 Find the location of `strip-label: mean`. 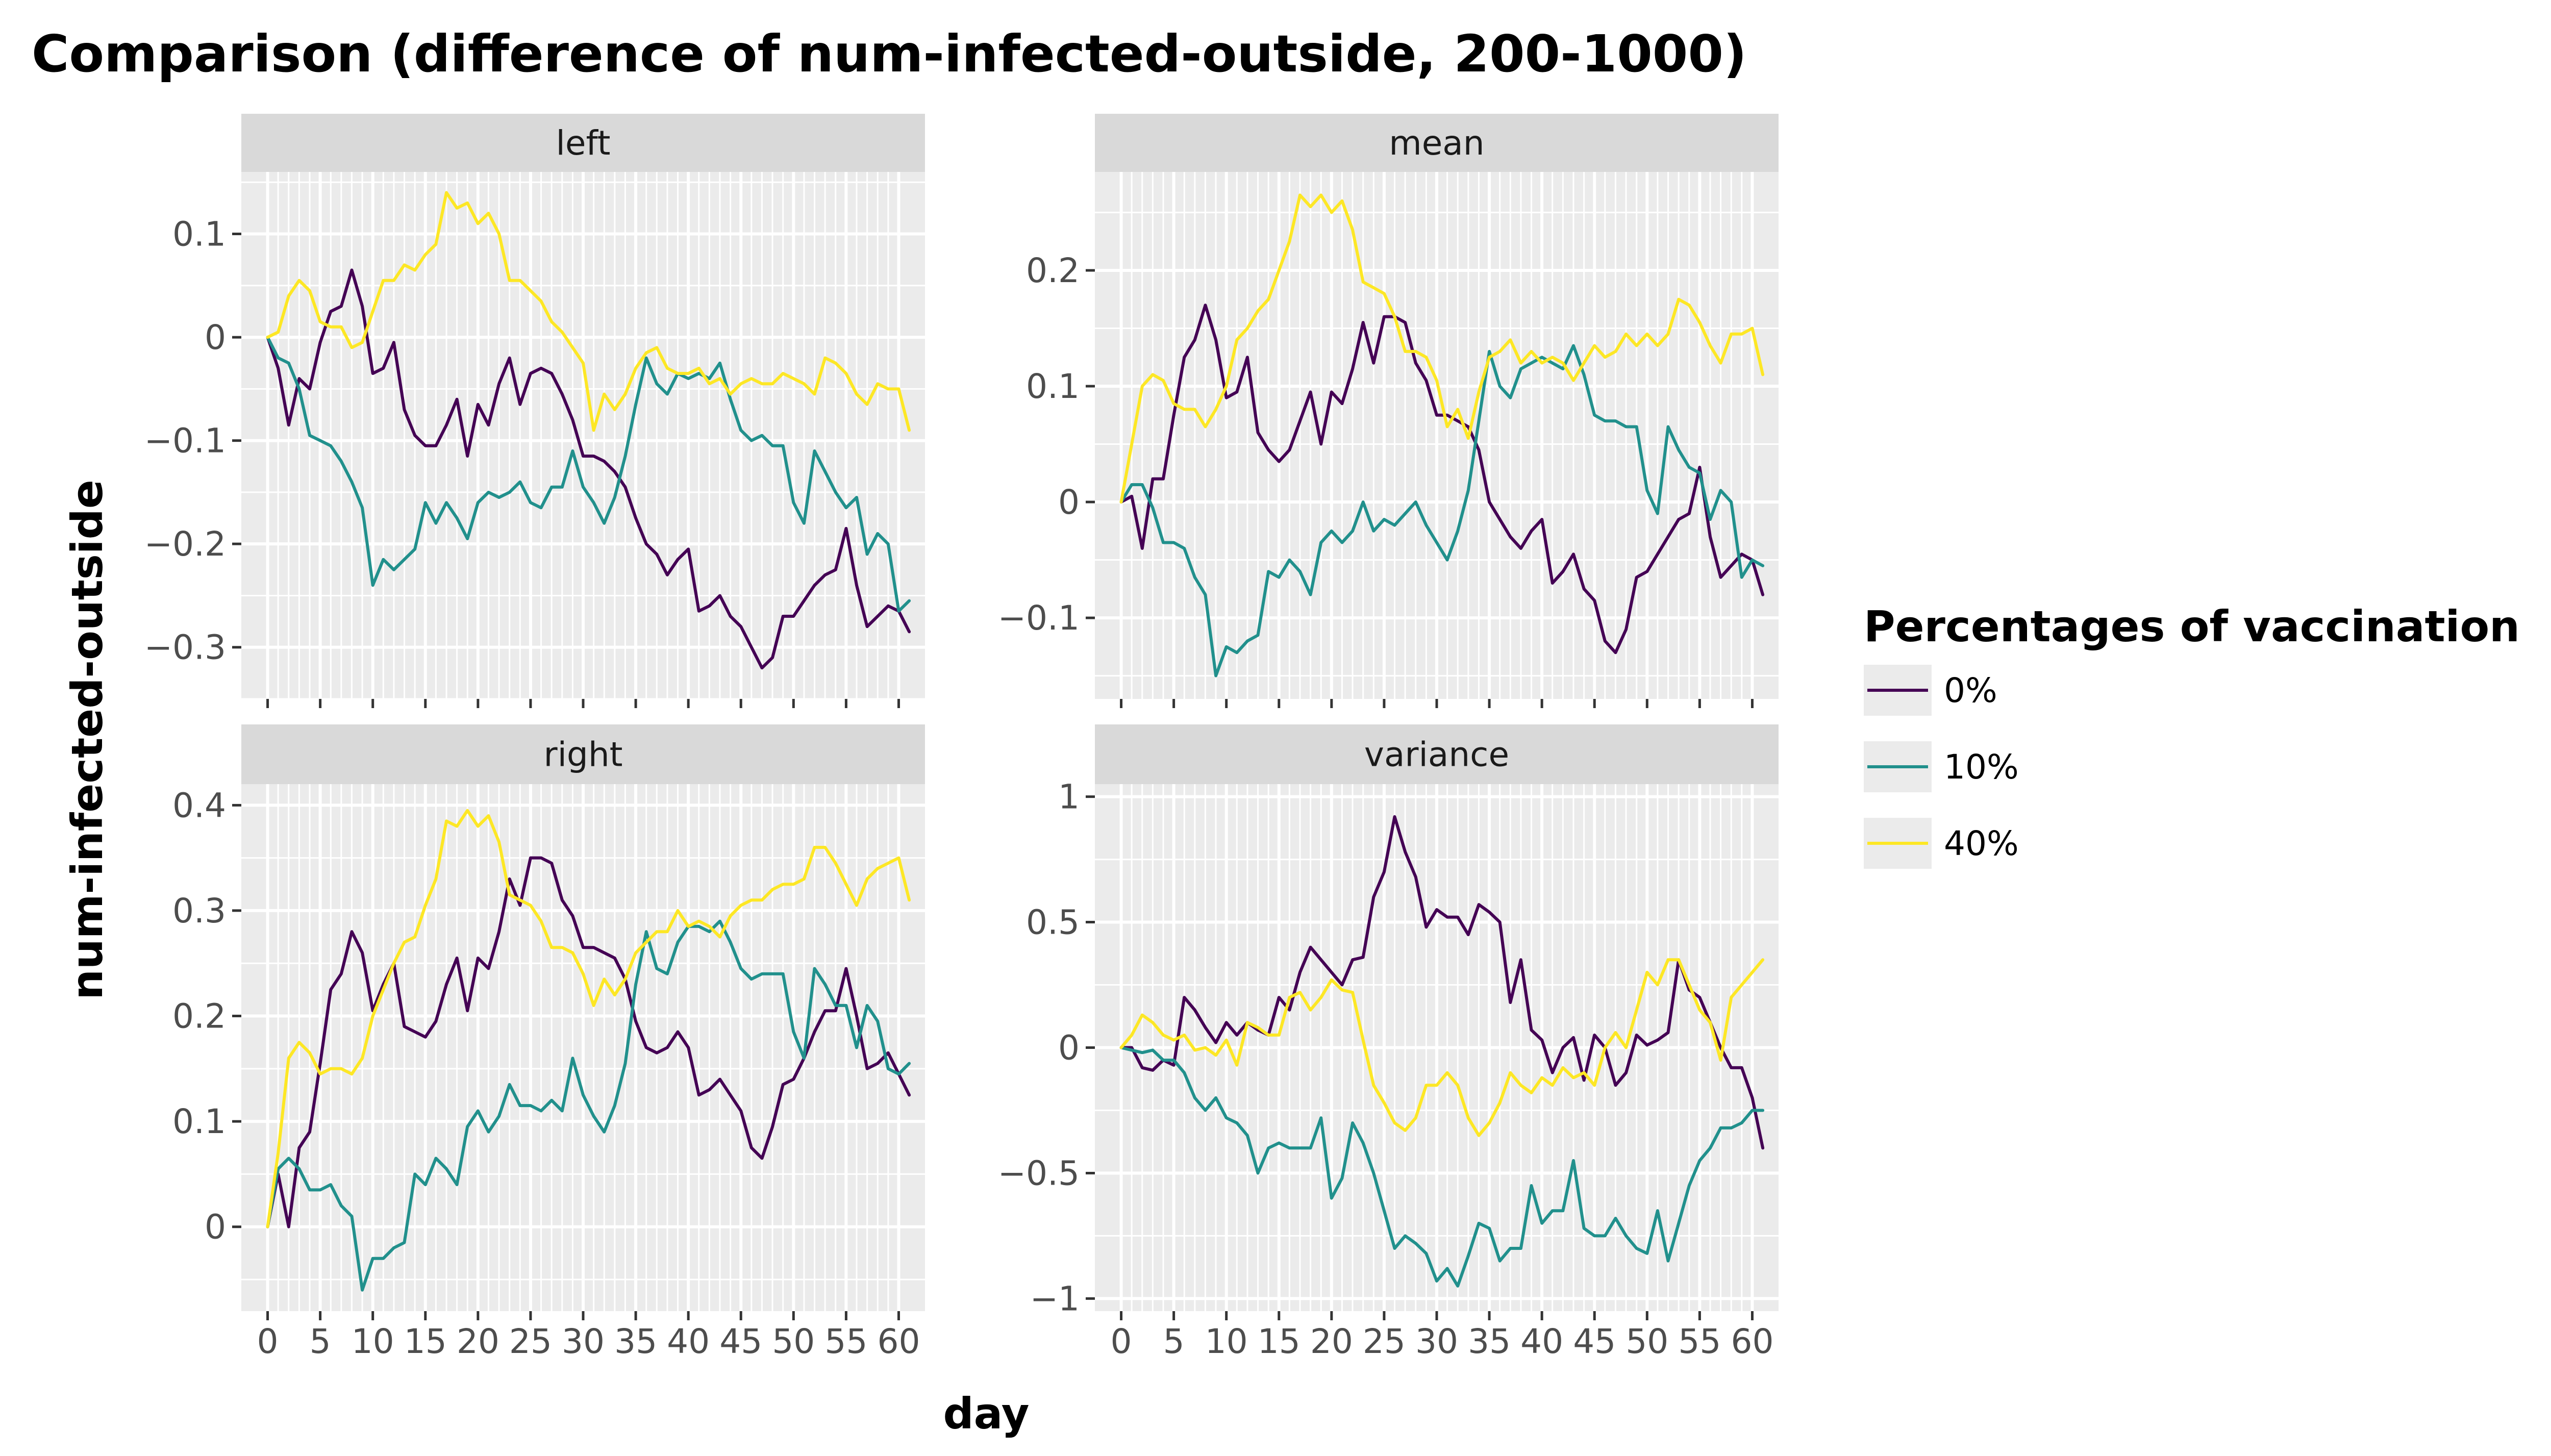

strip-label: mean is located at coordinates (1436, 143).